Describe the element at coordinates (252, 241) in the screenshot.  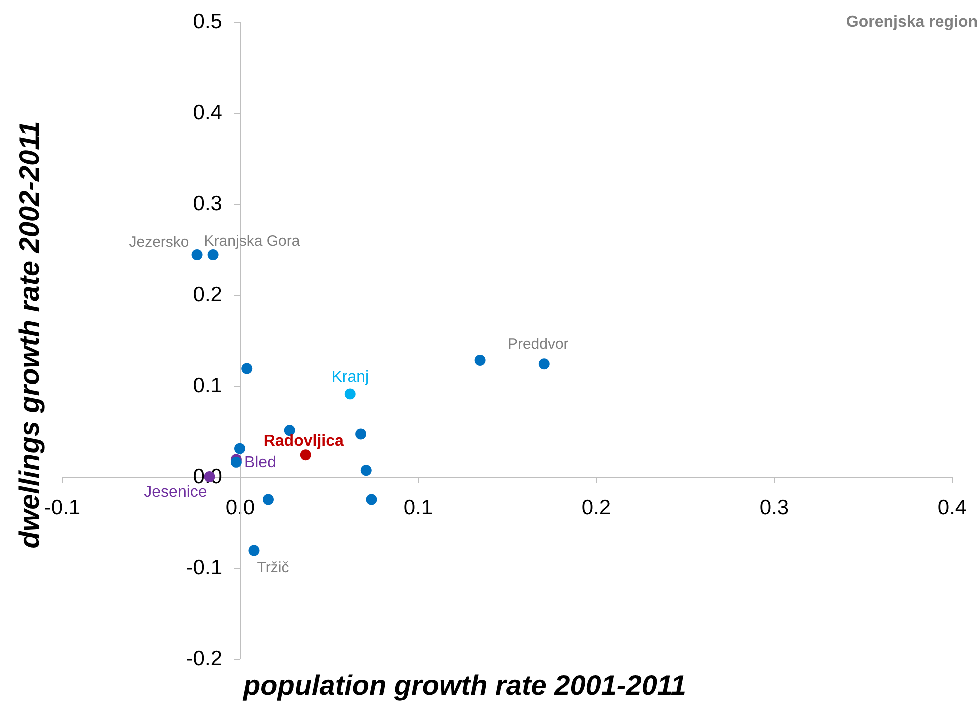
I see `annotation: Kranjska Gora` at that location.